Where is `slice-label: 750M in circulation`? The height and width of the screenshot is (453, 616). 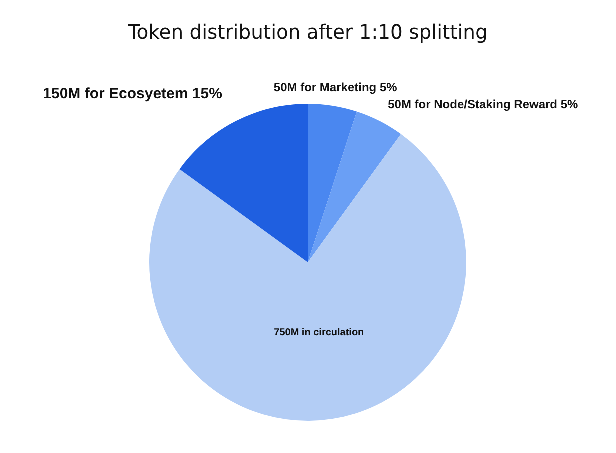 slice-label: 750M in circulation is located at coordinates (319, 333).